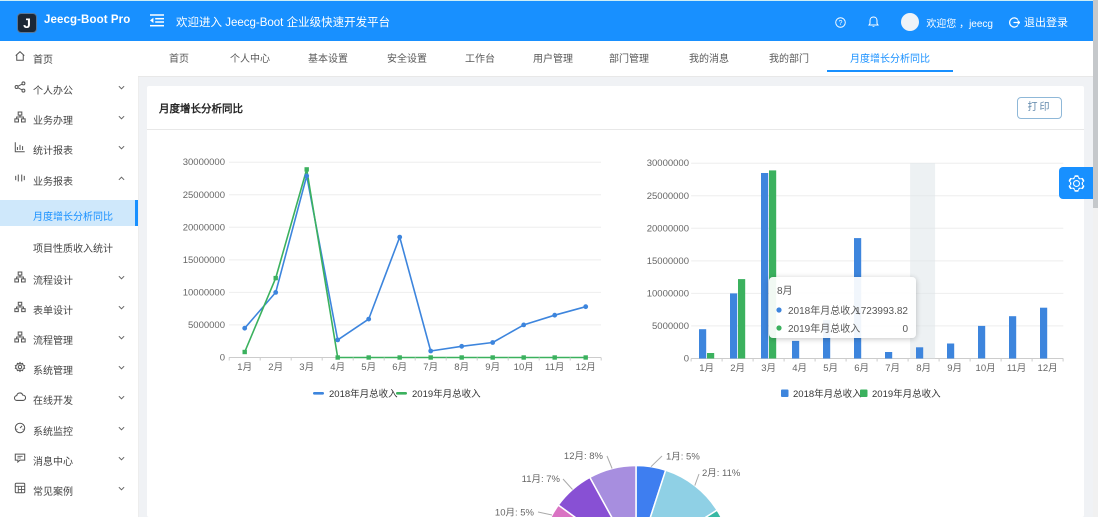 The width and height of the screenshot is (1098, 517). I want to click on svg-text: 1月: 5%, so click(683, 457).